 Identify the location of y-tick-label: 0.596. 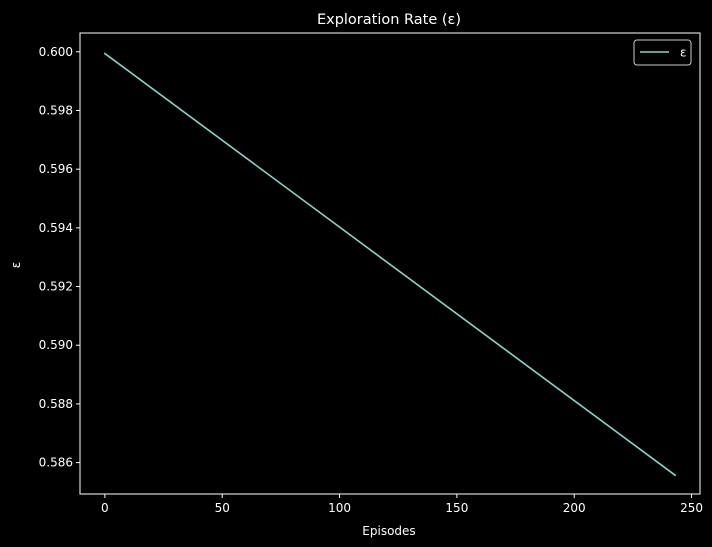
(56, 169).